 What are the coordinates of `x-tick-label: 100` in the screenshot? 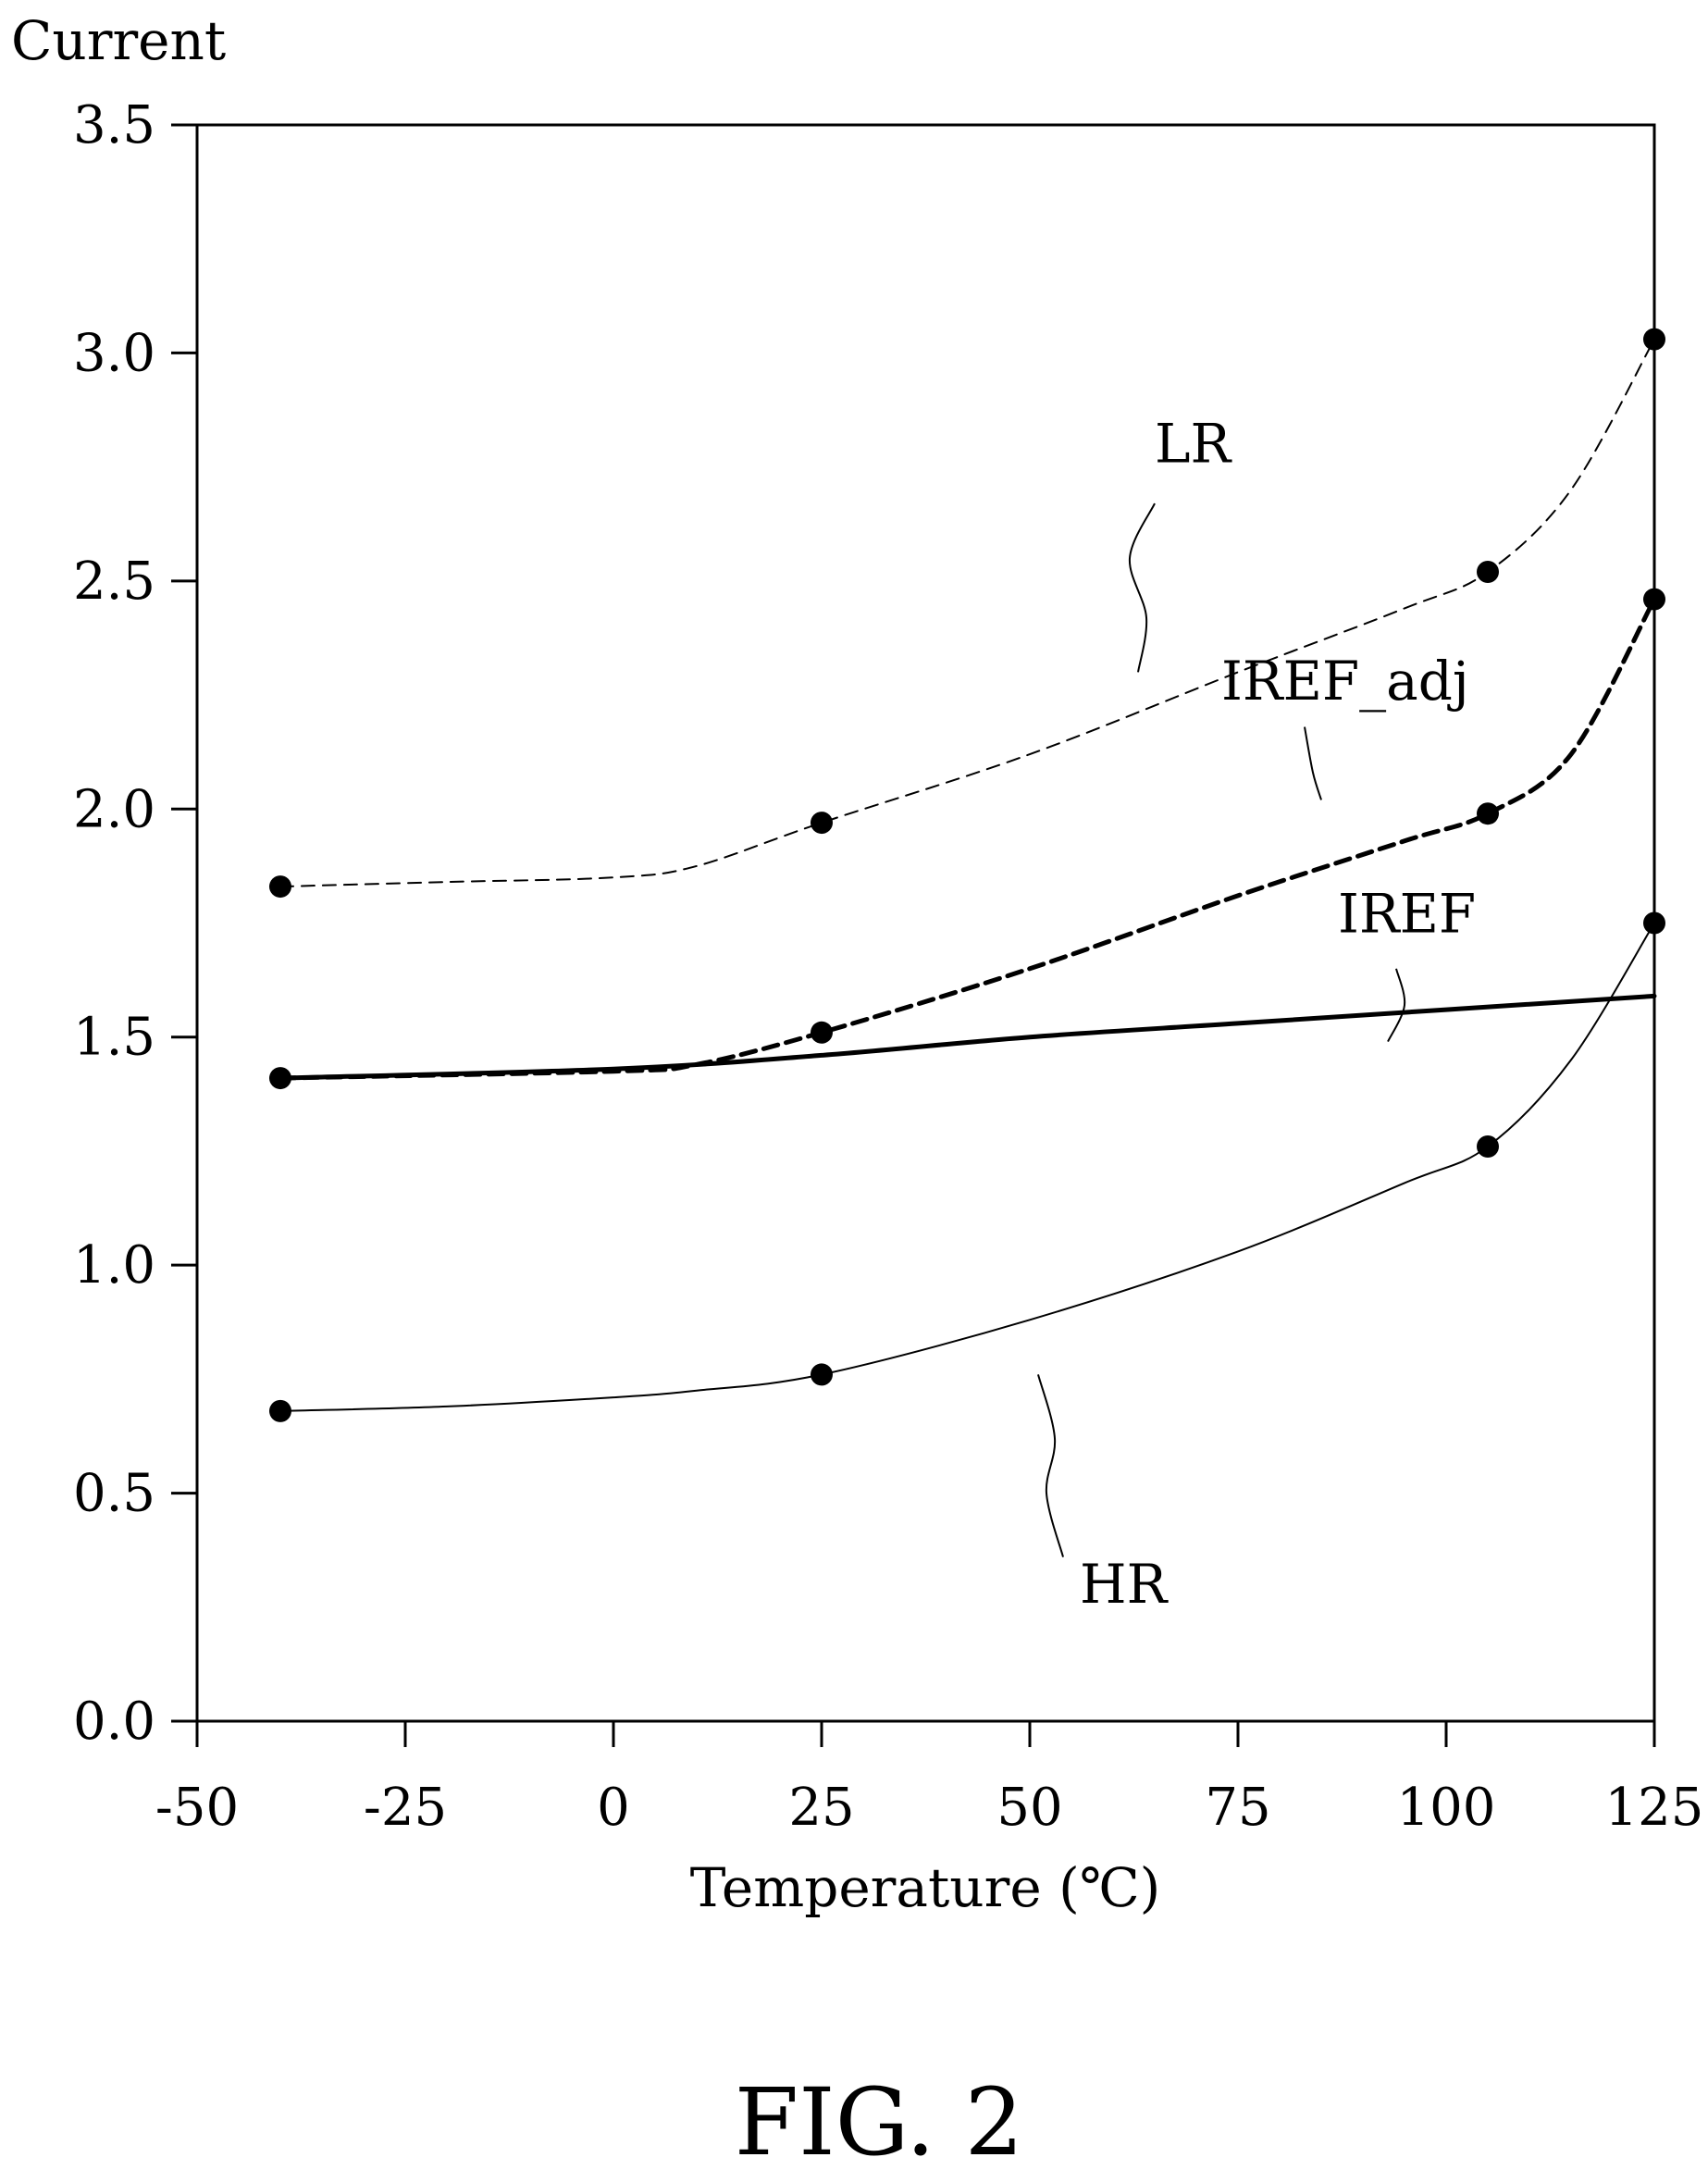 It's located at (1446, 1808).